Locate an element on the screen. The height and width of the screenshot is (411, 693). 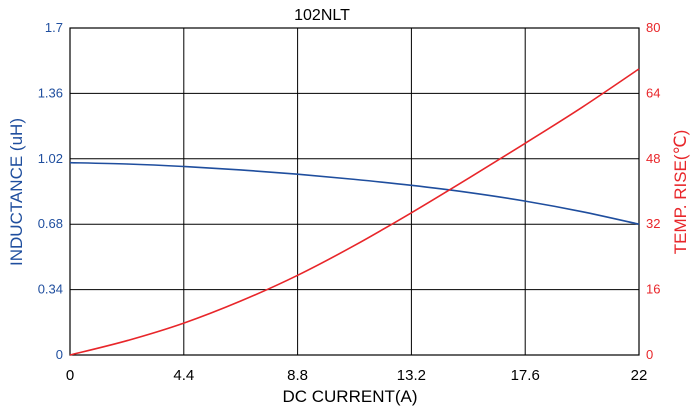
x-tick-label: 8.8 is located at coordinates (297, 375).